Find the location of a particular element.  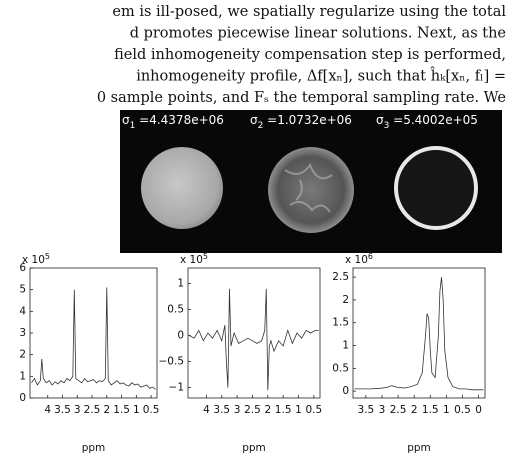

y-tick-label: 2.5 is located at coordinates (340, 277).